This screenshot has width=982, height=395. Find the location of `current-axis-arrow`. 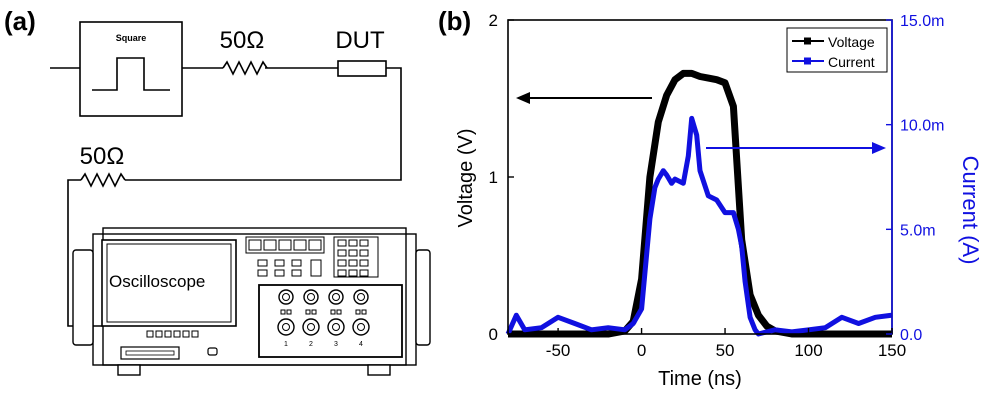

current-axis-arrow is located at coordinates (796, 148).